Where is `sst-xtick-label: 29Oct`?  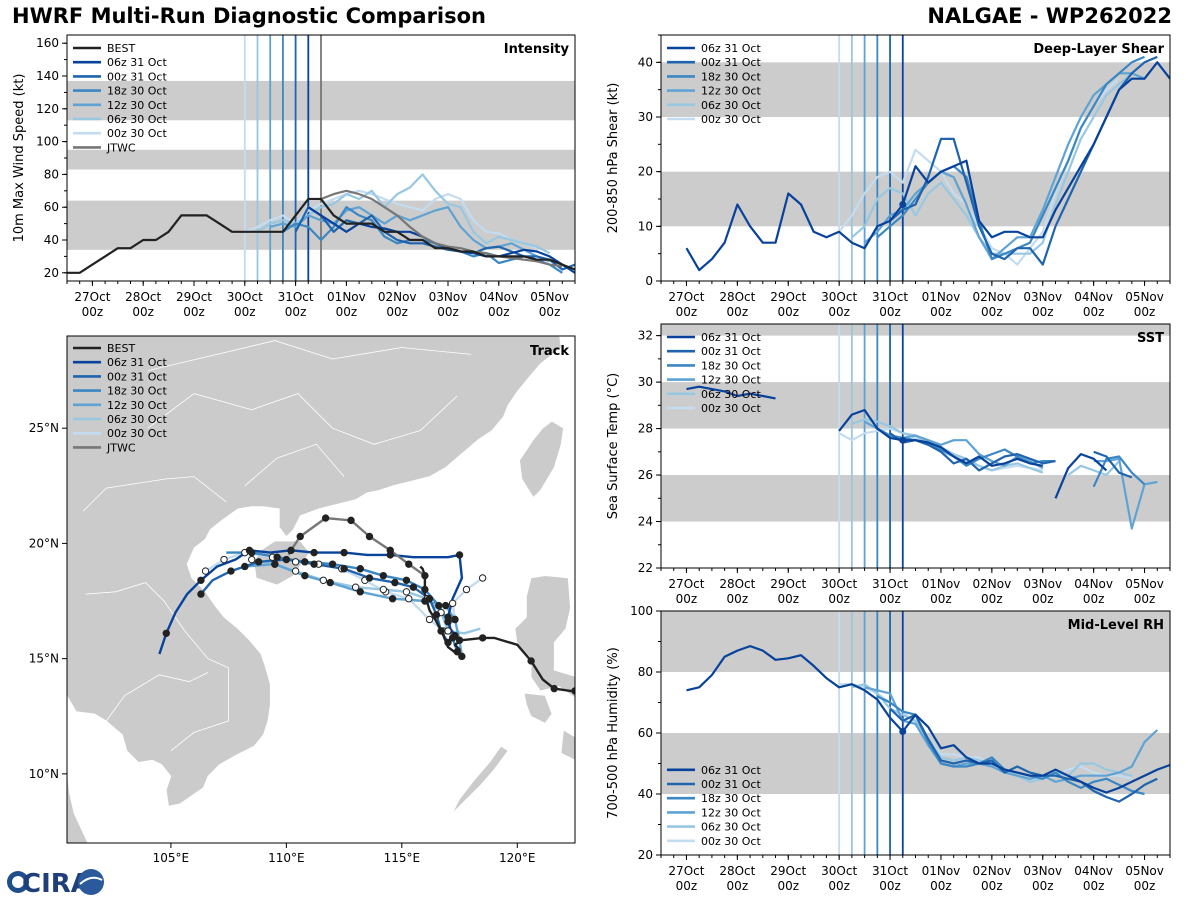
sst-xtick-label: 29Oct is located at coordinates (788, 584).